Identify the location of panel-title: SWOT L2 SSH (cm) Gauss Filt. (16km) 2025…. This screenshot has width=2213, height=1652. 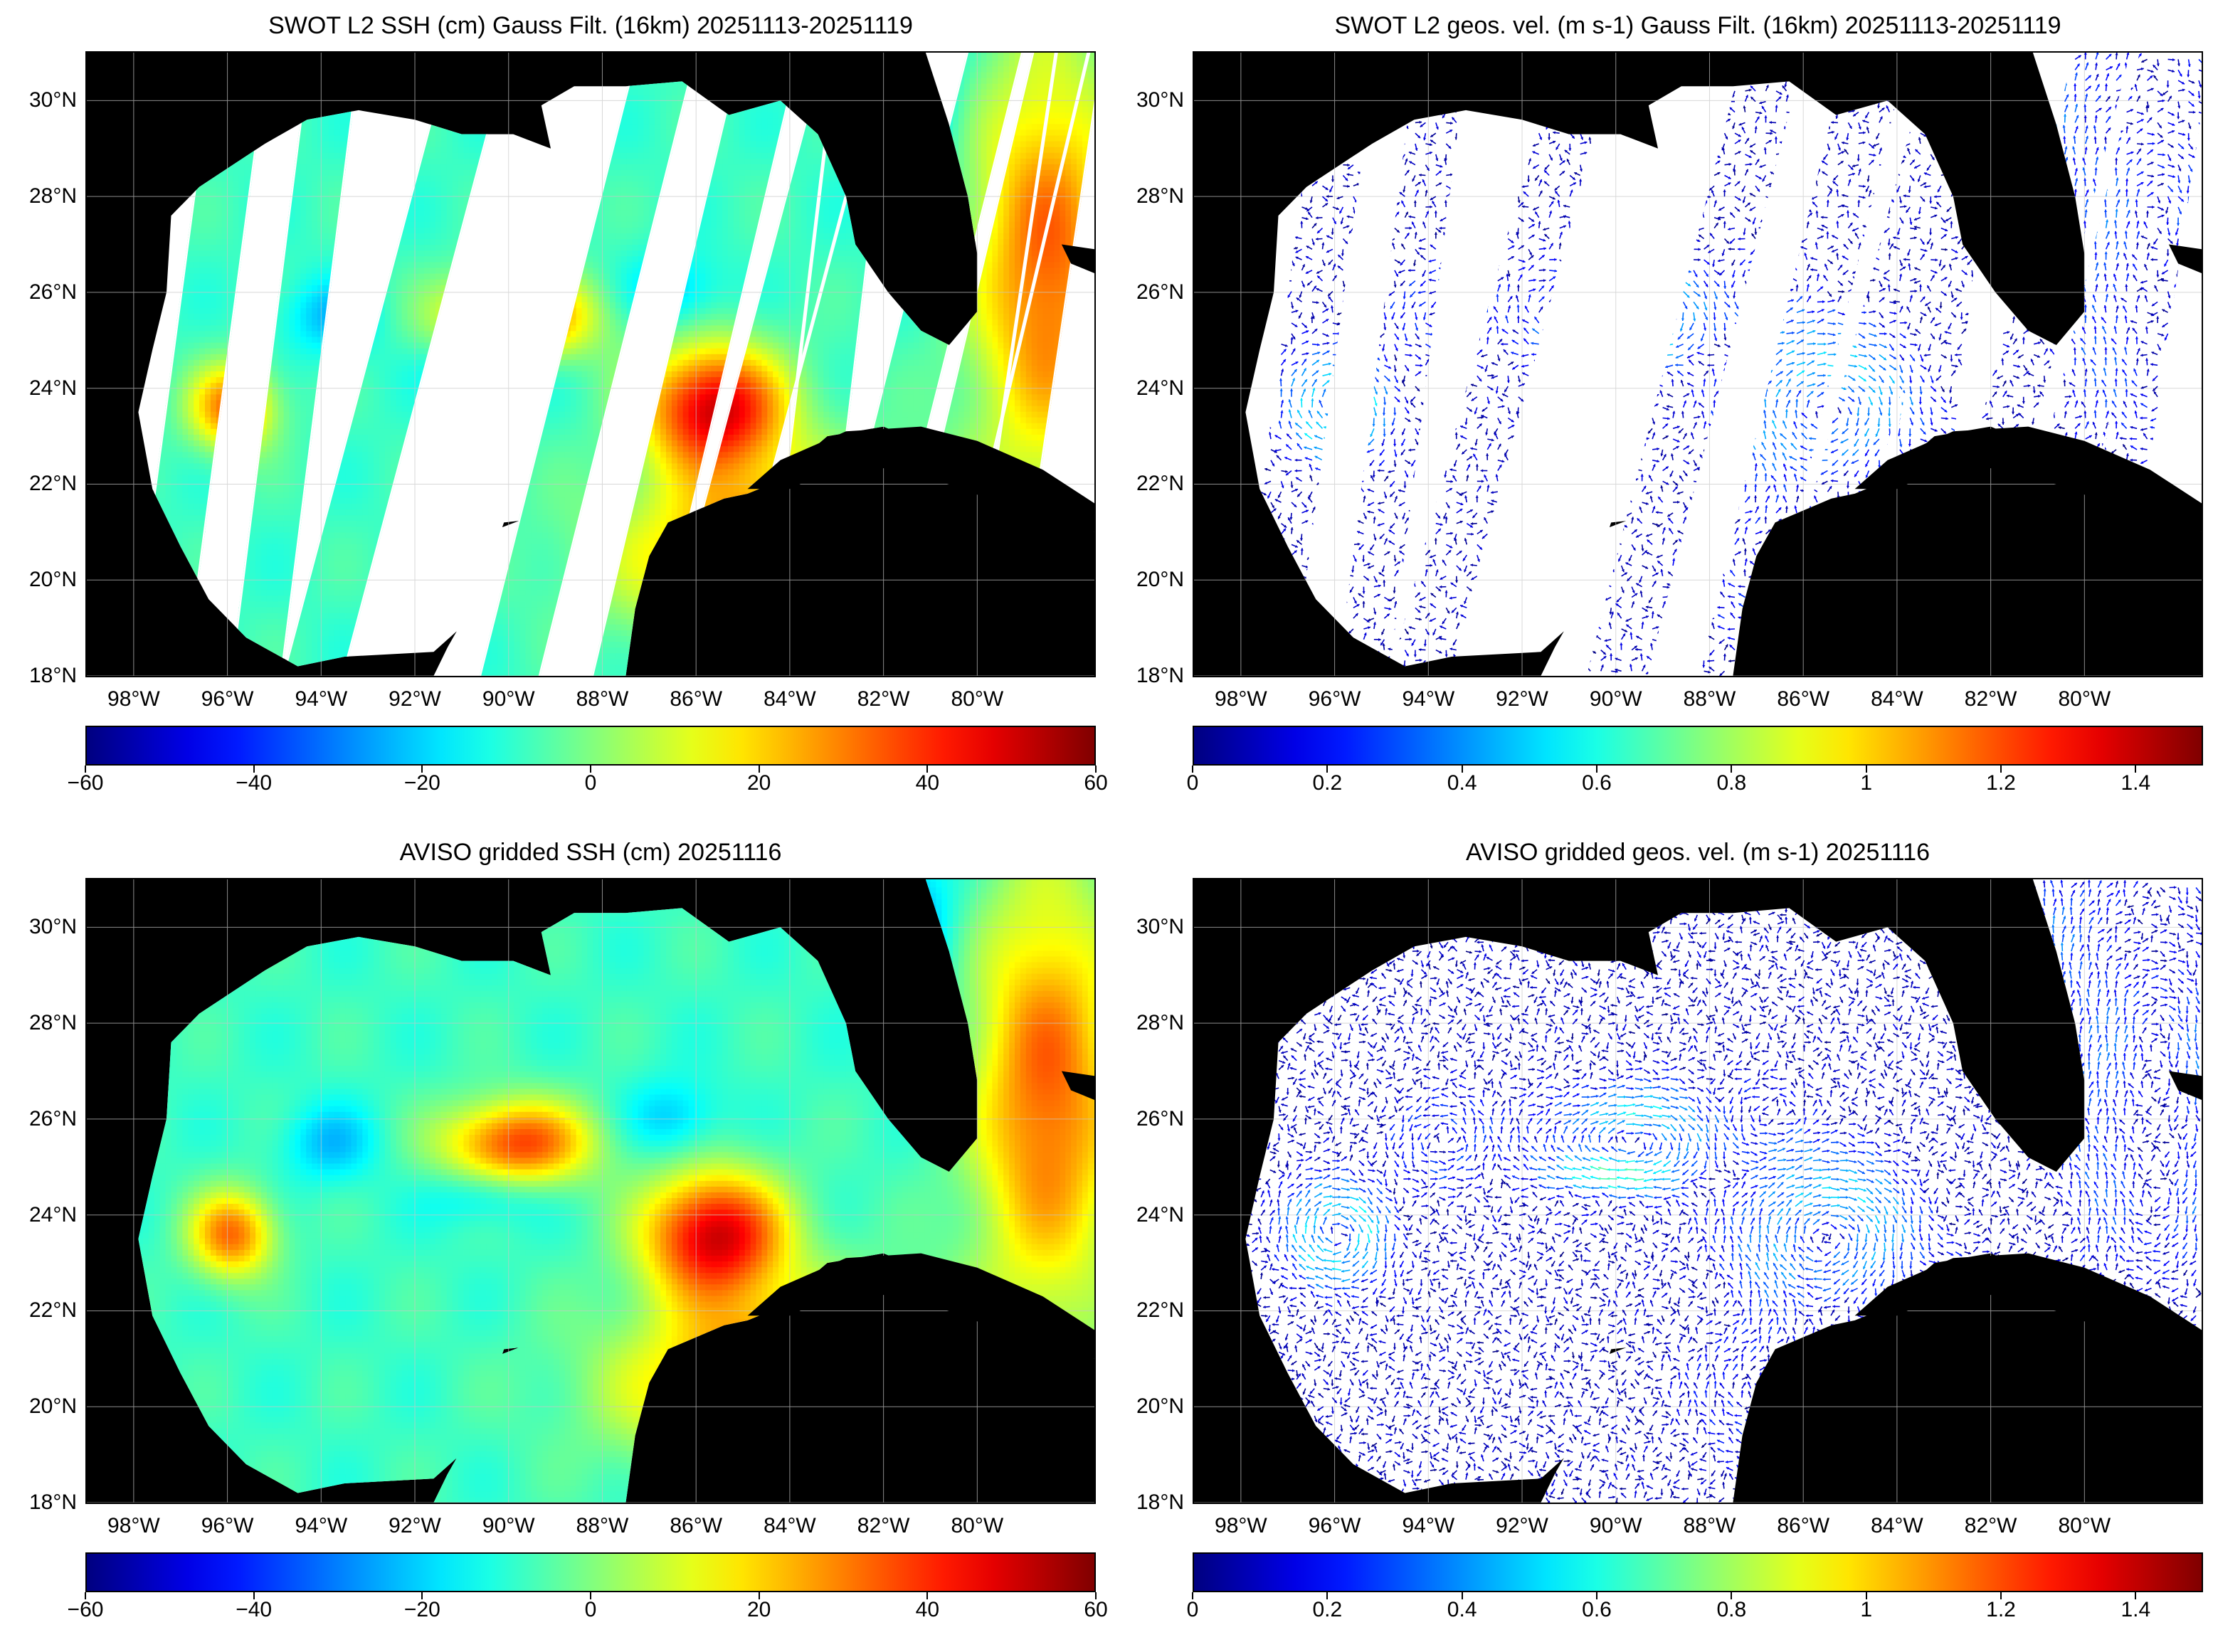
(590, 25).